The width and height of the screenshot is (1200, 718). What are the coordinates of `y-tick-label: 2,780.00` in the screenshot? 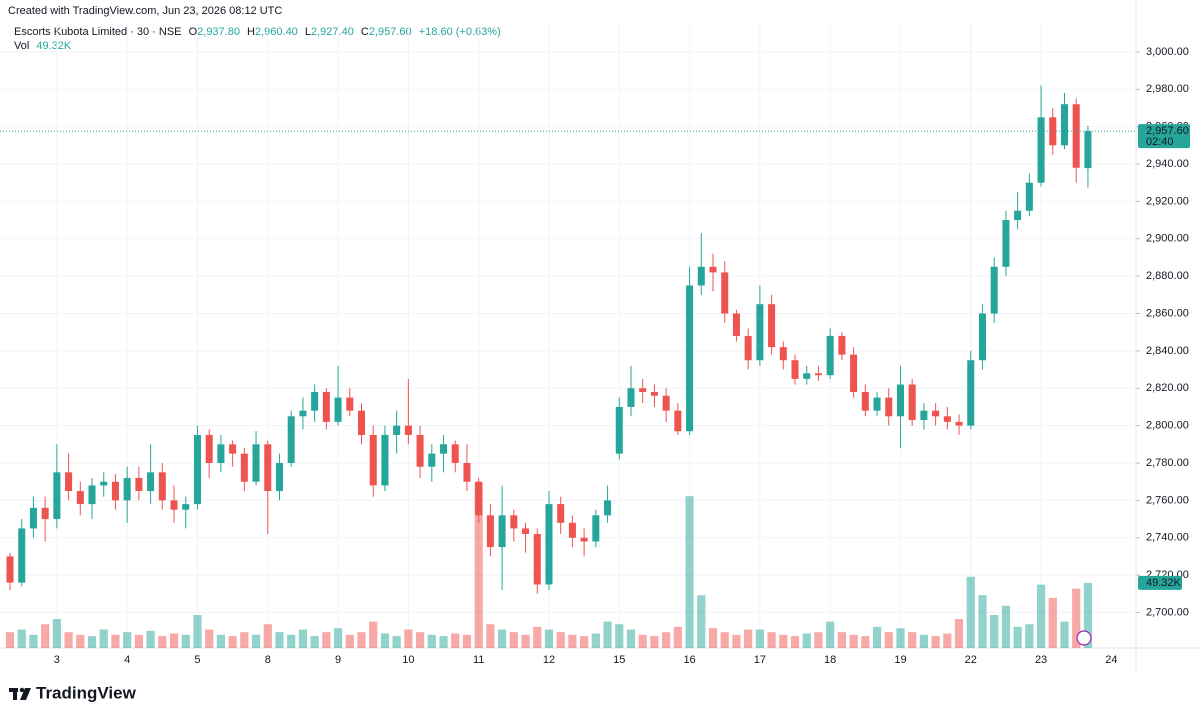 It's located at (1167, 463).